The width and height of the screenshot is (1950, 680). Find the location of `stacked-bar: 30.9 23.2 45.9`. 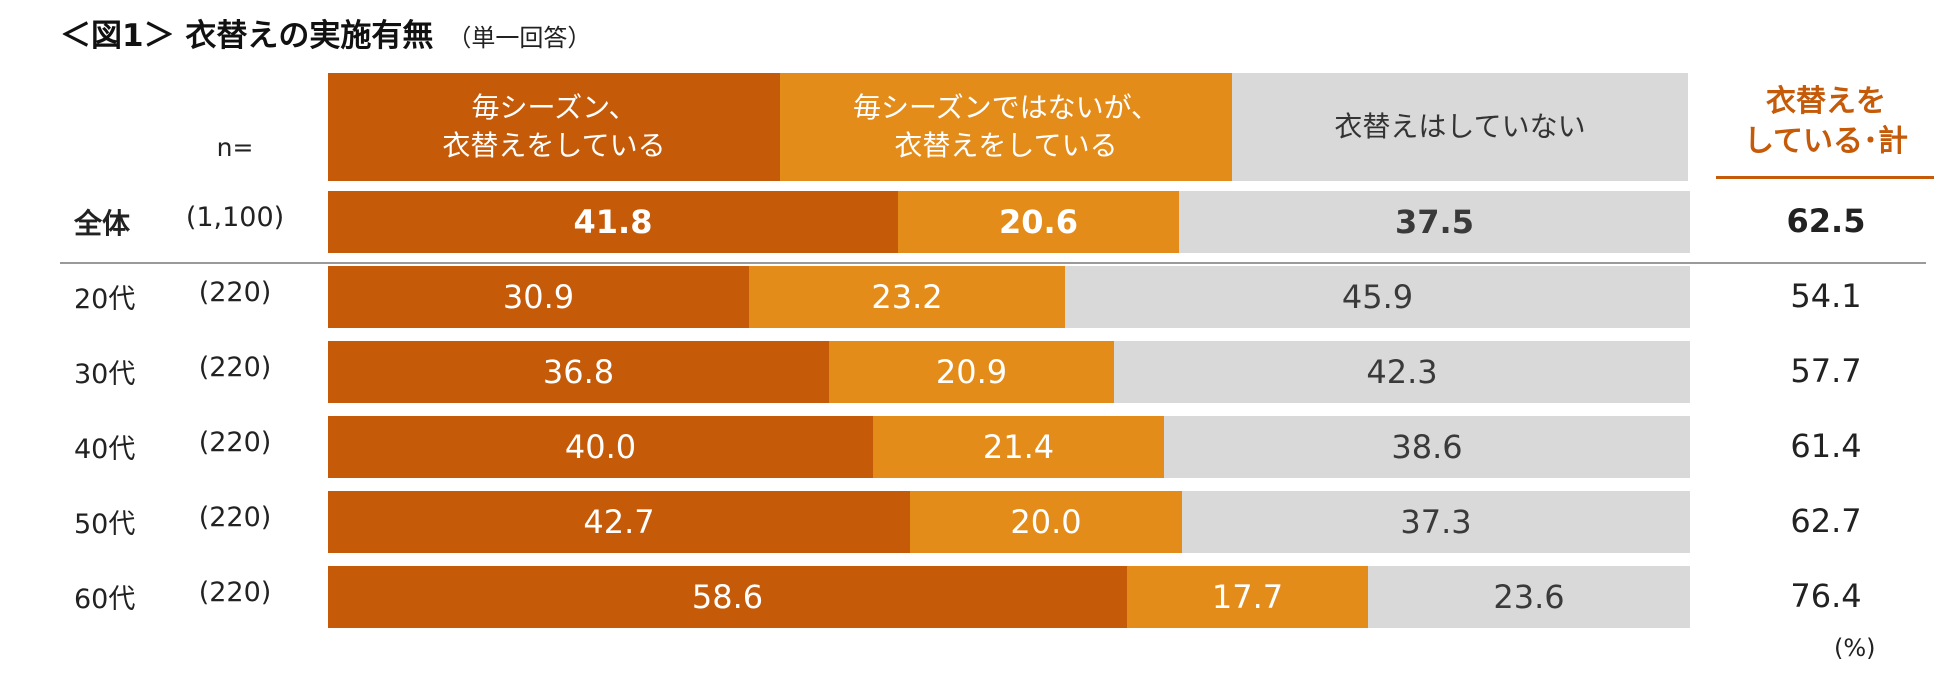

stacked-bar: 30.9 23.2 45.9 is located at coordinates (1009, 297).